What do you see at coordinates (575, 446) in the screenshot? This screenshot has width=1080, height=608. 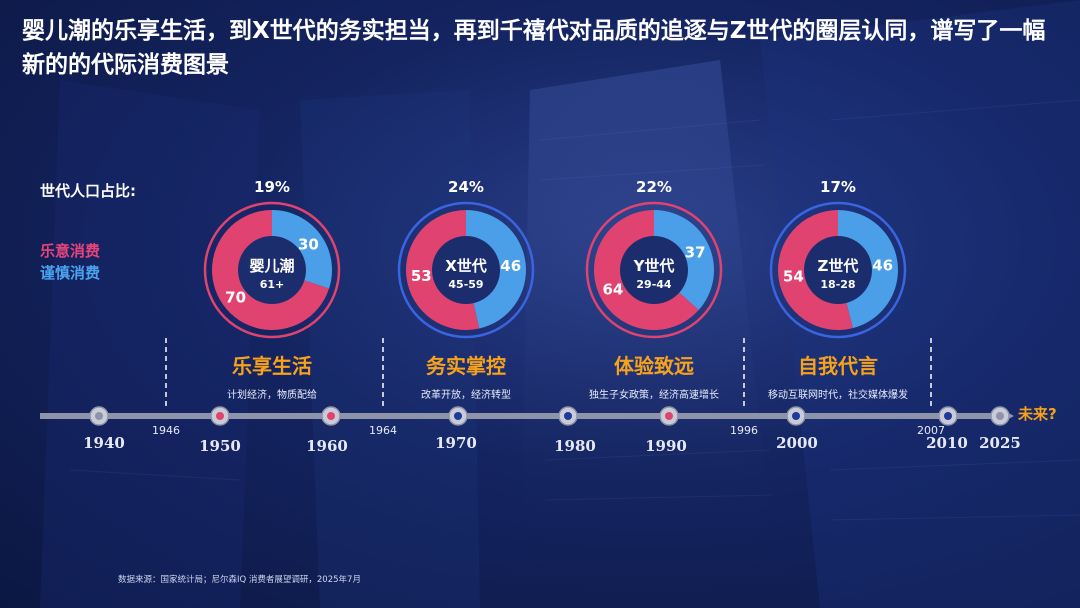 I see `timeline-year: 1980` at bounding box center [575, 446].